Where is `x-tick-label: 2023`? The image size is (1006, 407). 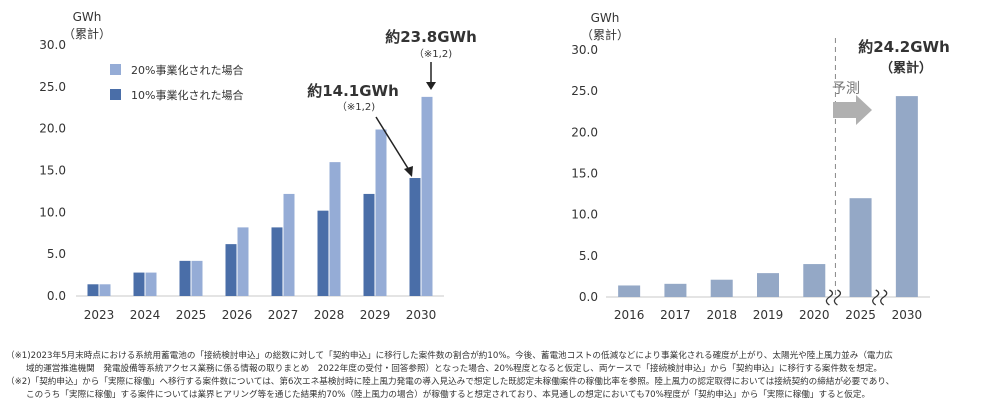 x-tick-label: 2023 is located at coordinates (99, 315).